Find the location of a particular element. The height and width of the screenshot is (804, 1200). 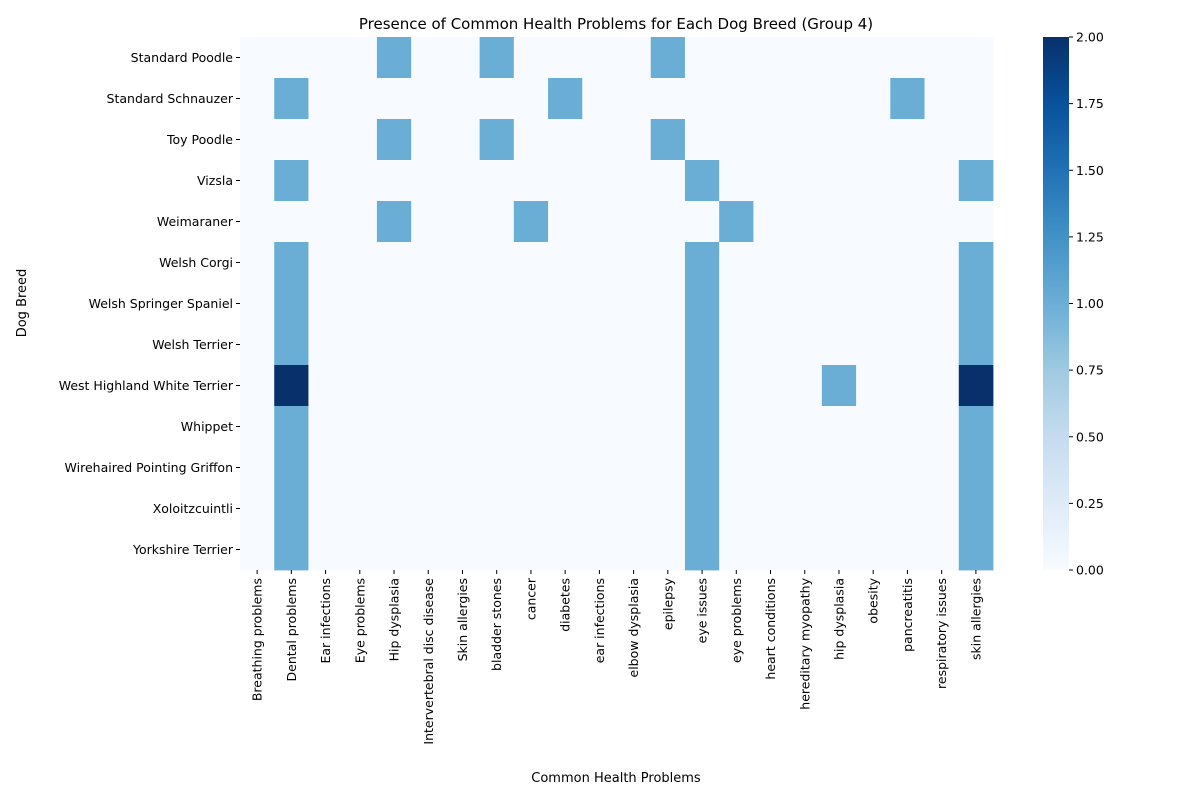

x-tick-label: Intervertebral disc disease is located at coordinates (428, 661).